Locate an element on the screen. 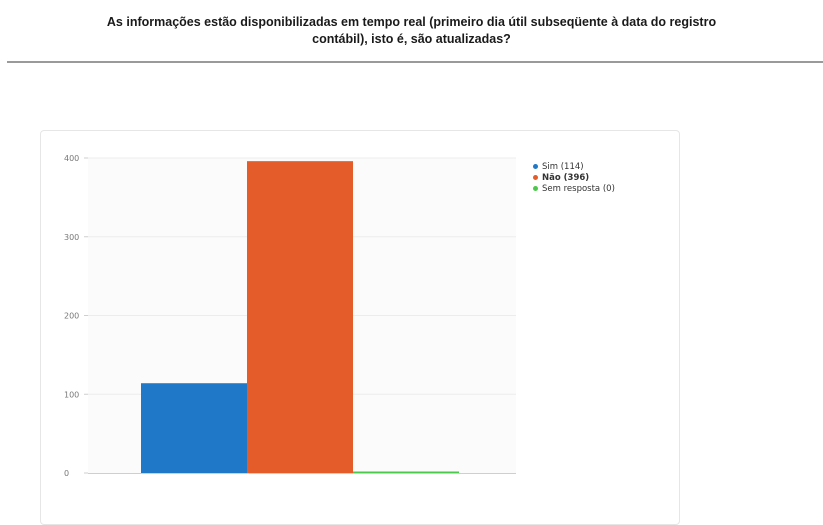  legend-item: Sim (114) is located at coordinates (572, 166).